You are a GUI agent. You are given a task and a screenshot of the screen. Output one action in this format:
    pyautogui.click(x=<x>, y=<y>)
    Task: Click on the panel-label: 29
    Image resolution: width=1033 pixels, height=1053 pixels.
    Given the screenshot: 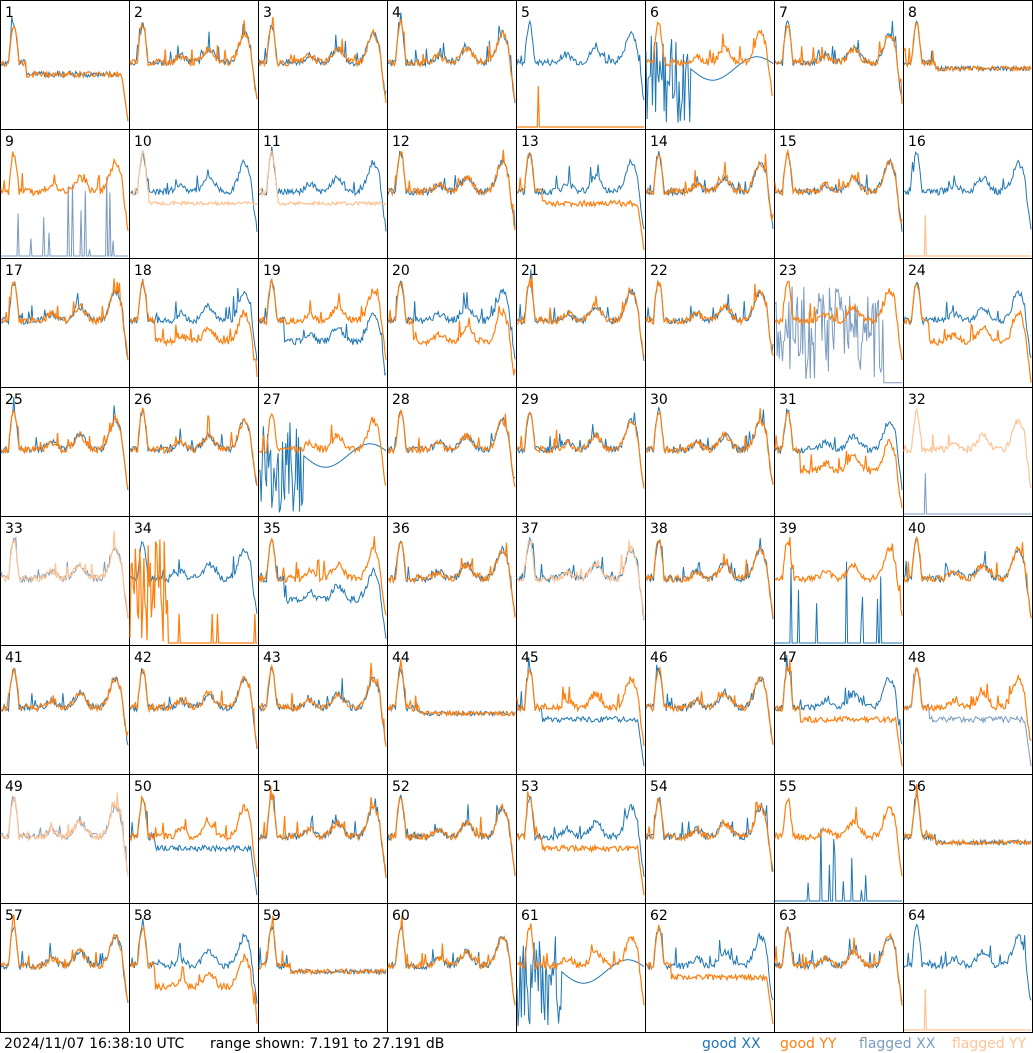 What is the action you would take?
    pyautogui.click(x=530, y=400)
    